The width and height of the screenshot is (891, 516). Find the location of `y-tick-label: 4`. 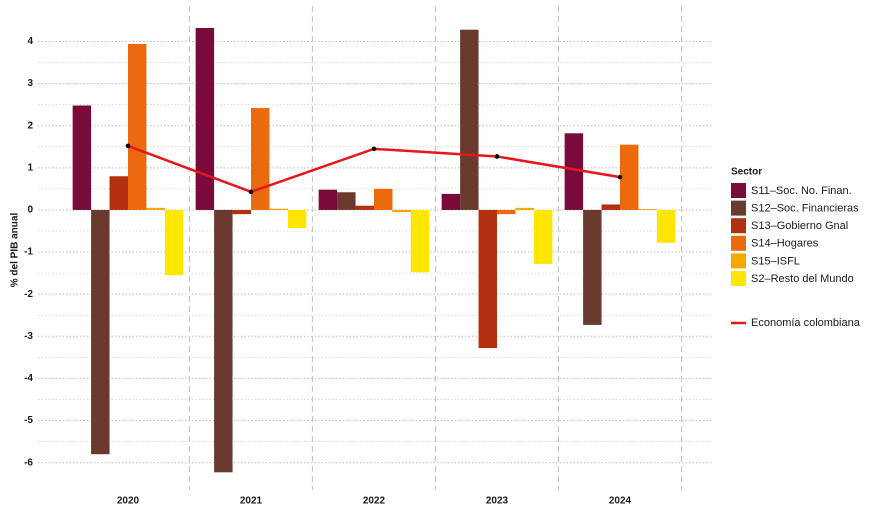

y-tick-label: 4 is located at coordinates (30, 41).